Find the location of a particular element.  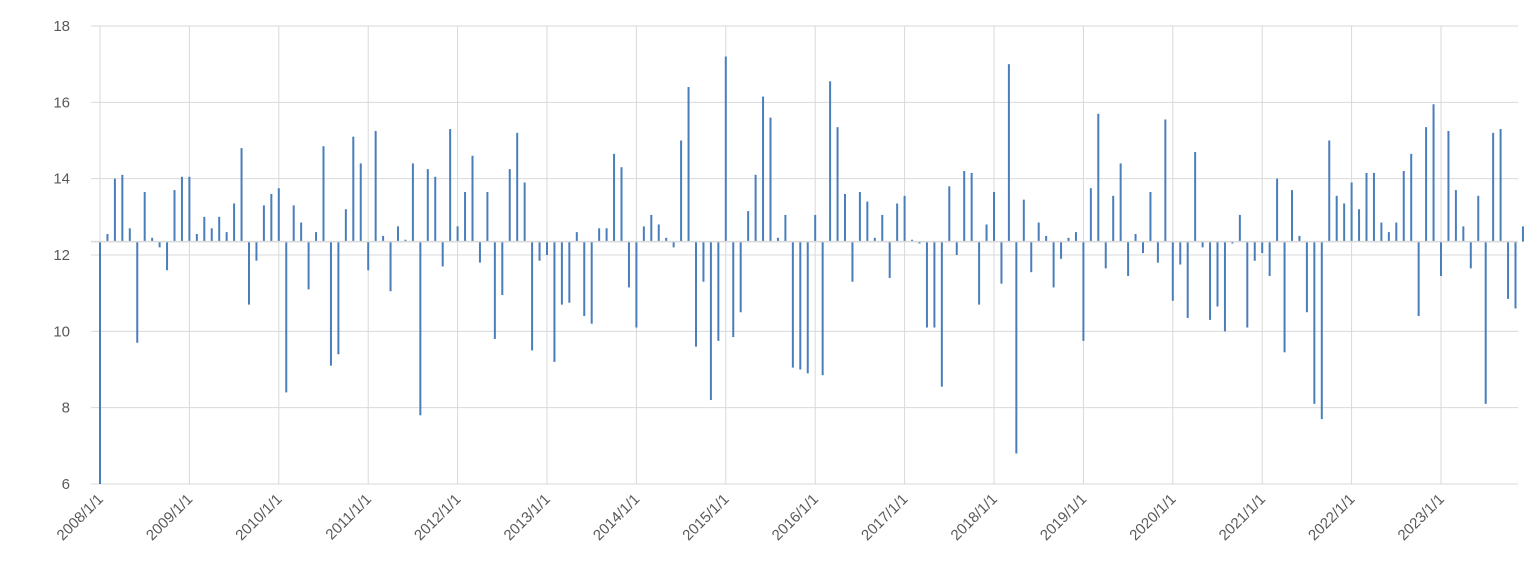

y-tick-label: 6 is located at coordinates (66, 484).